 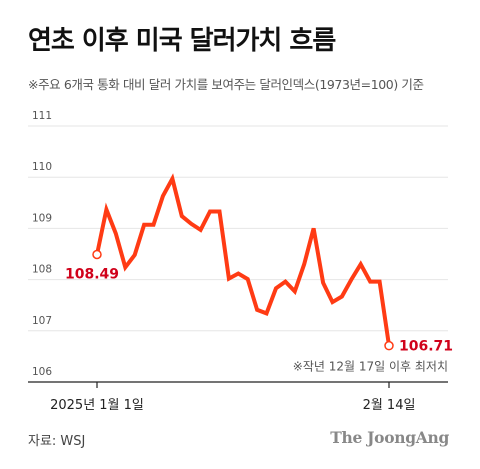 What do you see at coordinates (389, 345) in the screenshot?
I see `end-point-marker` at bounding box center [389, 345].